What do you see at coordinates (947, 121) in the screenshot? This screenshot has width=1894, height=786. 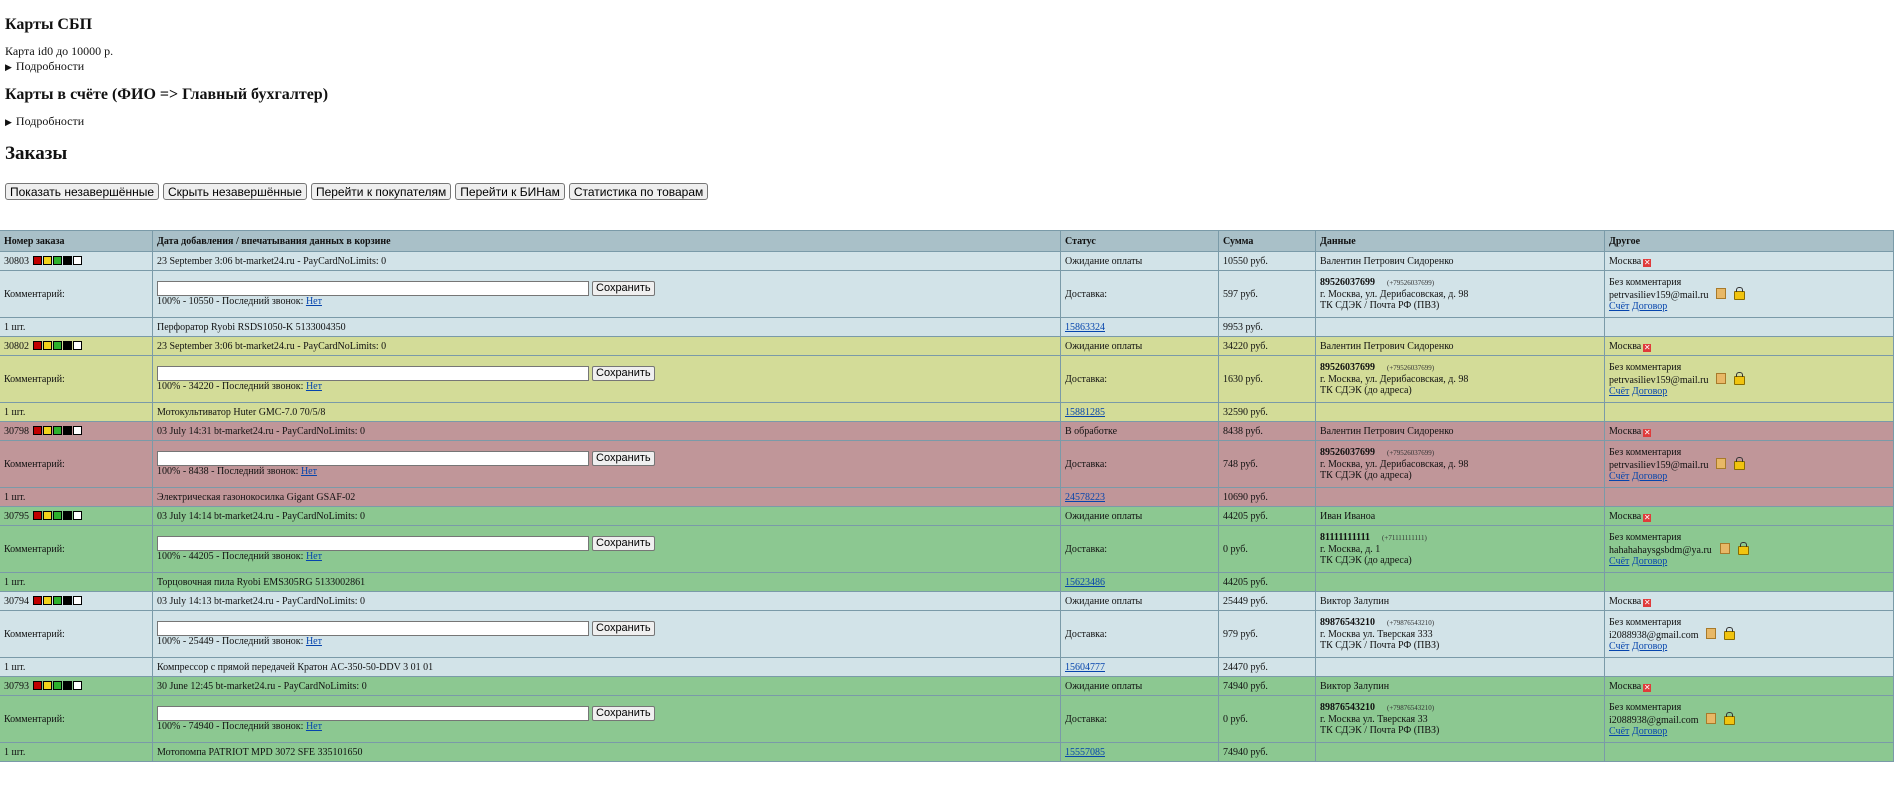 I see `account-details-toggle: ▶ Подробности` at bounding box center [947, 121].